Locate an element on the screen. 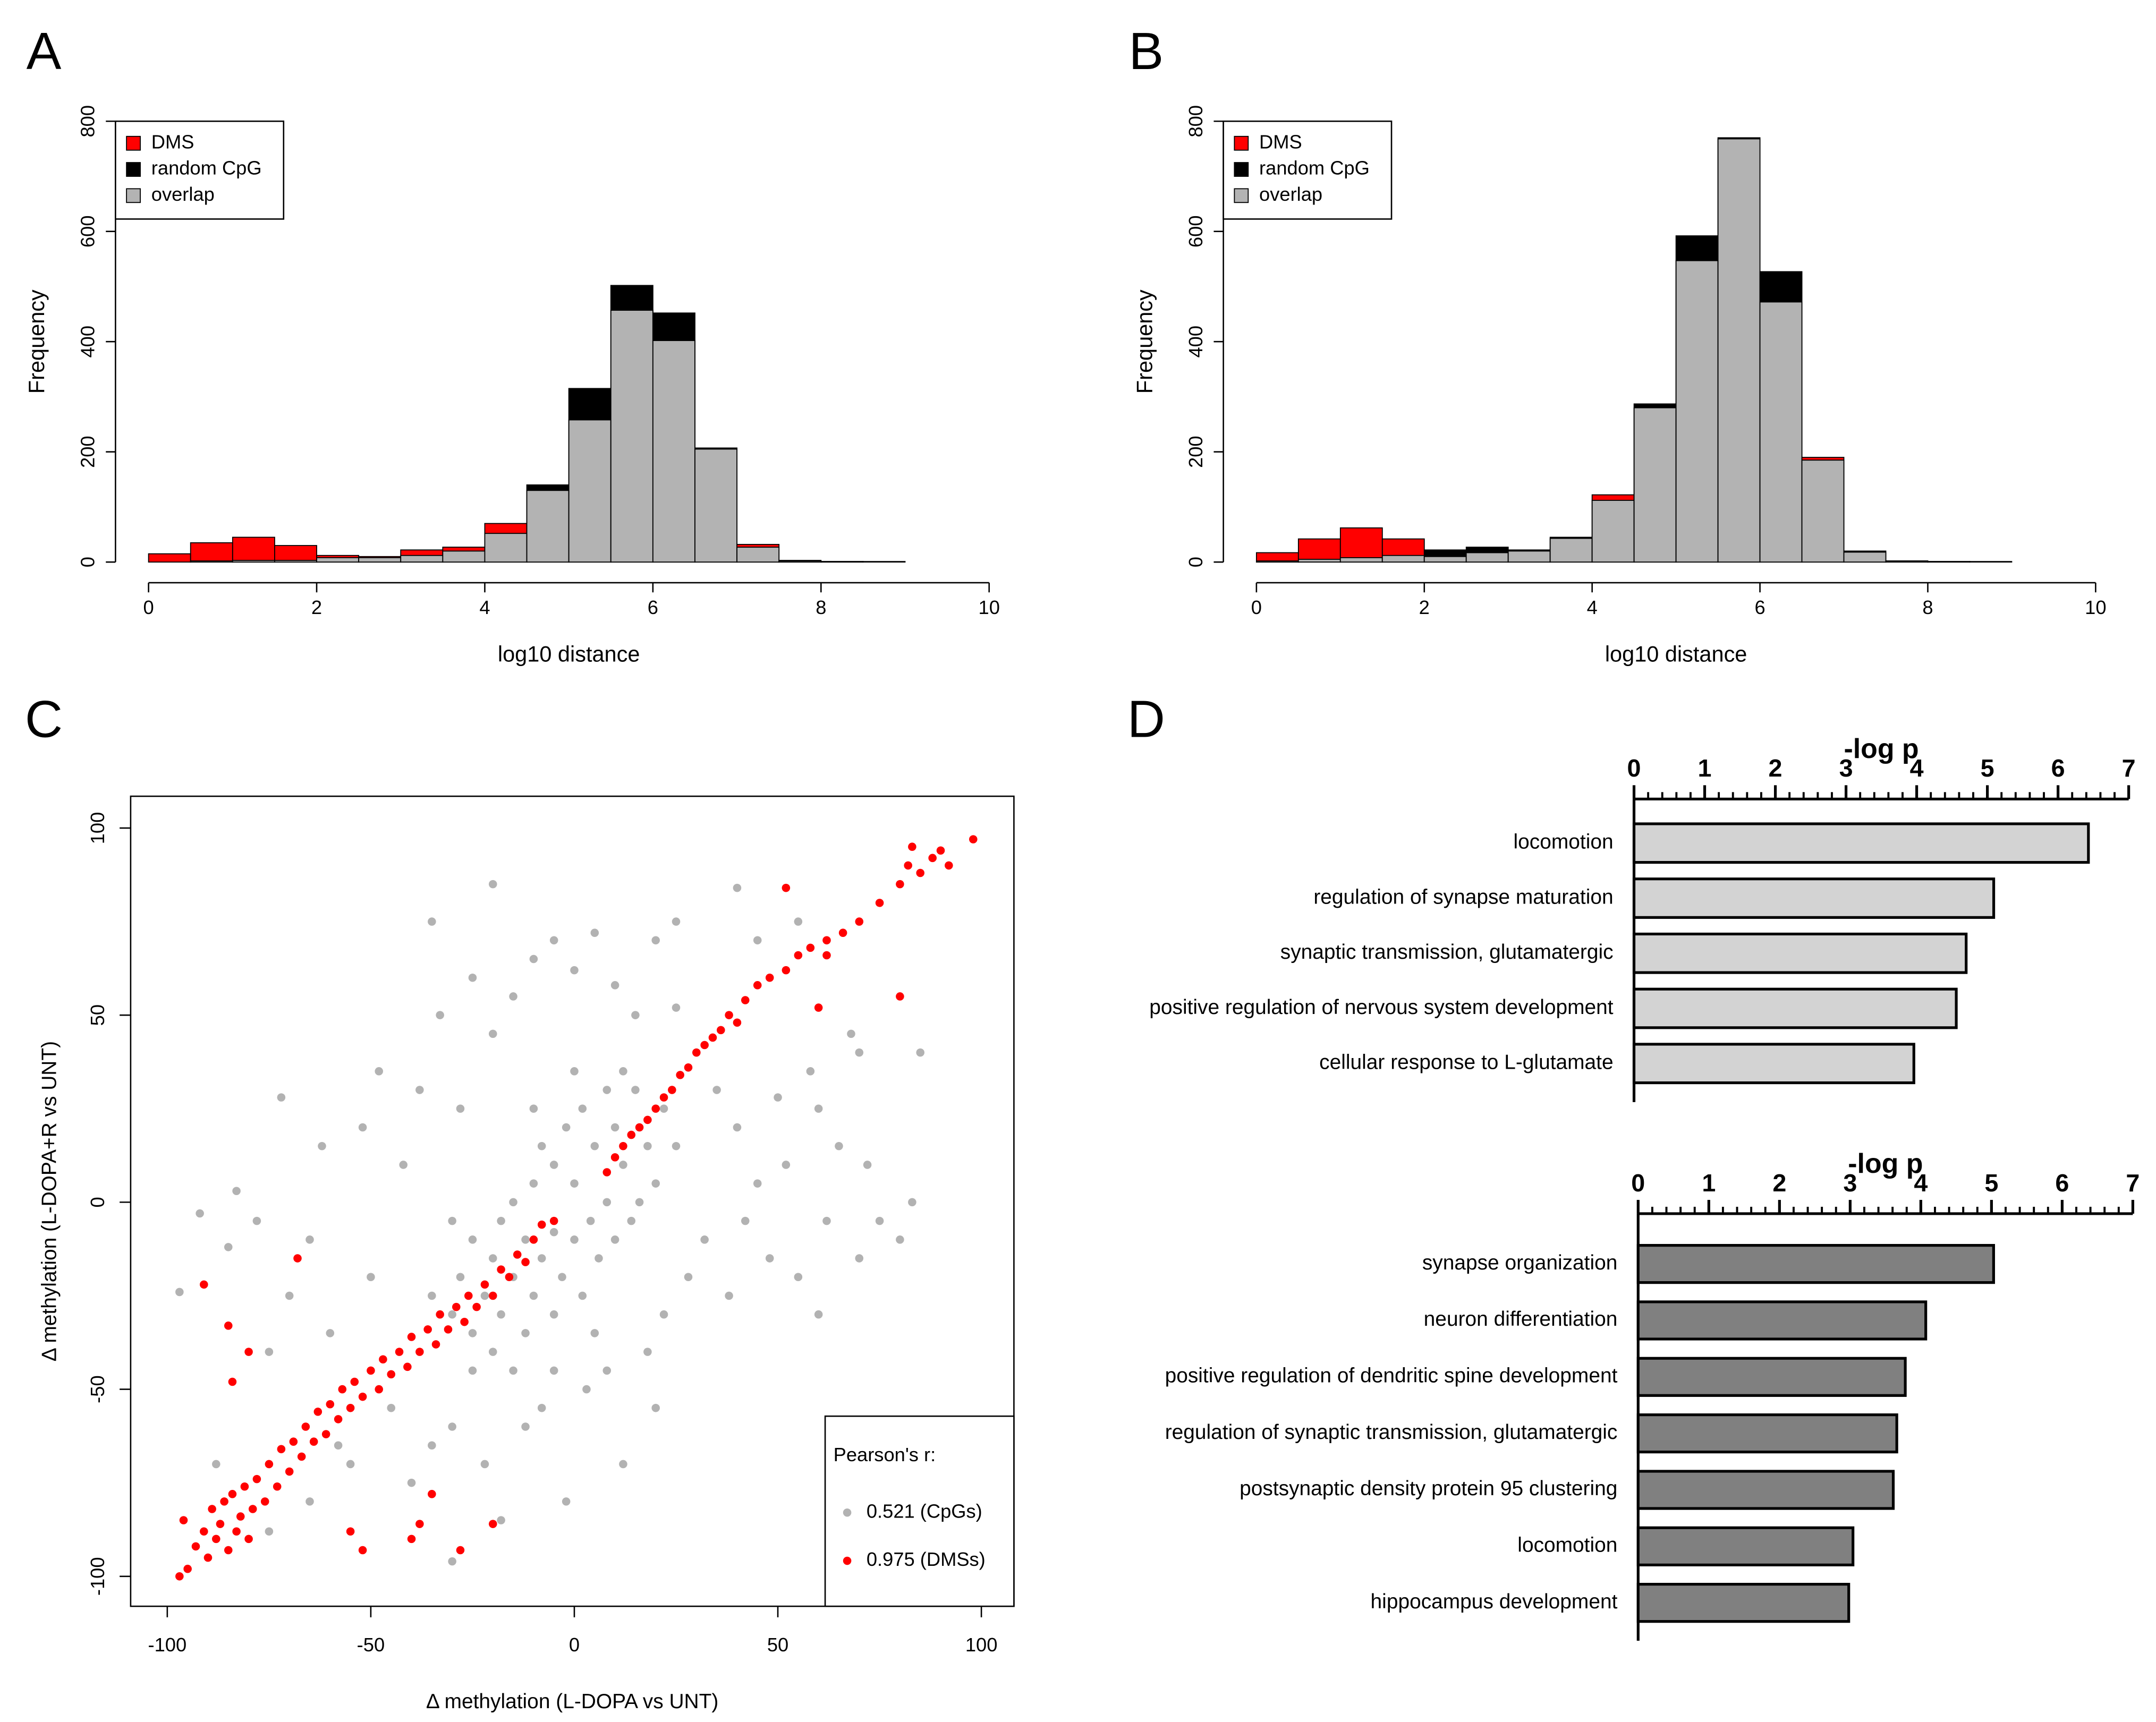 This screenshot has height=1722, width=2156. category-label: hippocampus development is located at coordinates (1494, 1602).